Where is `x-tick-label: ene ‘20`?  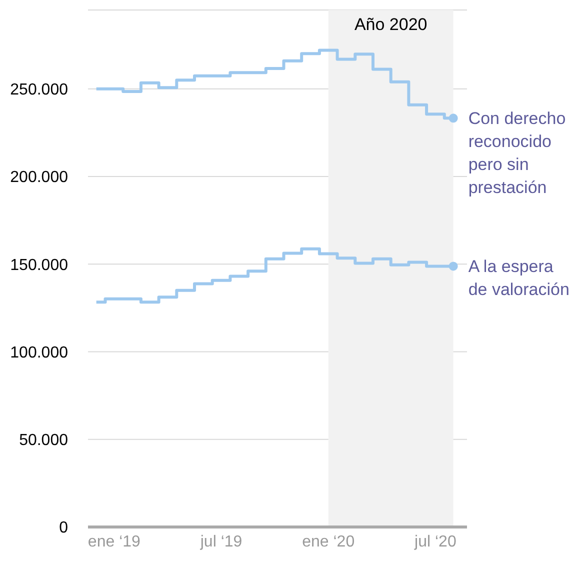 x-tick-label: ene ‘20 is located at coordinates (328, 541).